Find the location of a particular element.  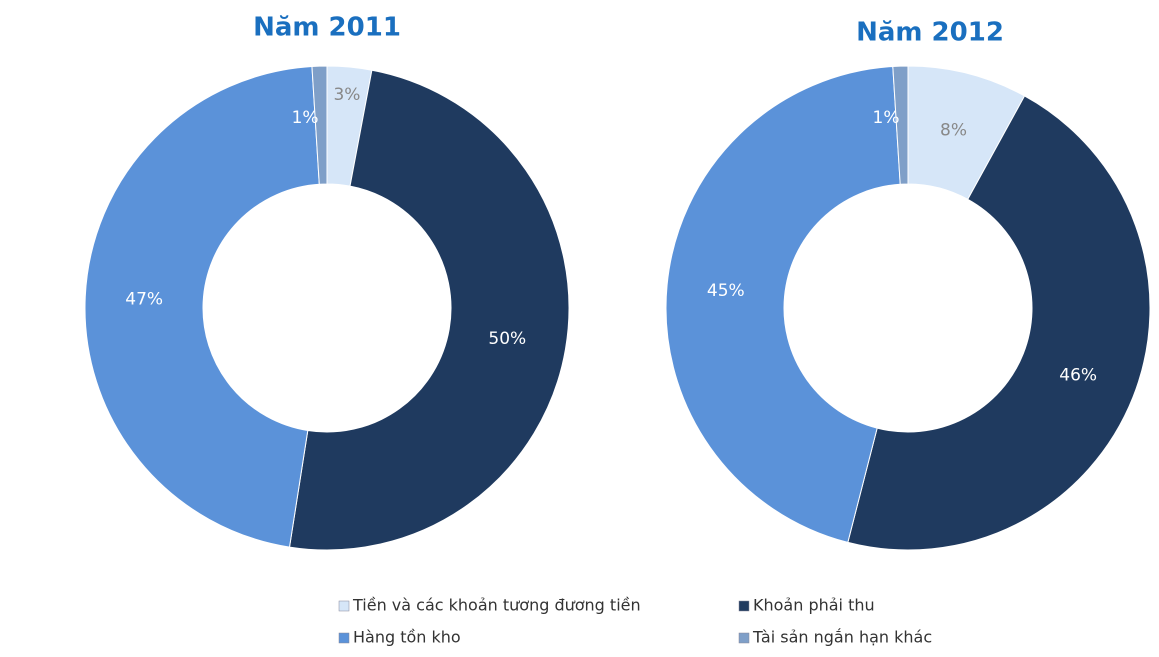

data-label: 47% is located at coordinates (144, 299).